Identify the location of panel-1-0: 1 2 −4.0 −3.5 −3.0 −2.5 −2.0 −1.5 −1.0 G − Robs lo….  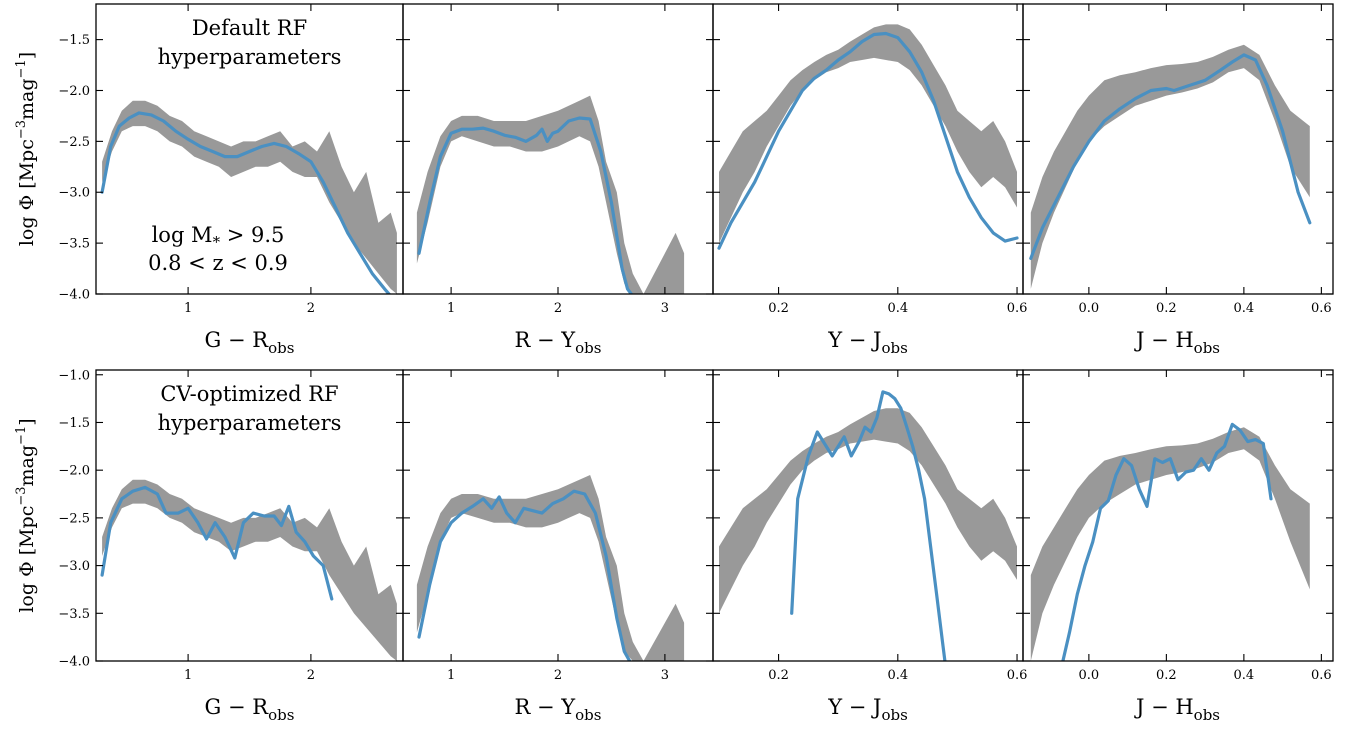
(209, 546).